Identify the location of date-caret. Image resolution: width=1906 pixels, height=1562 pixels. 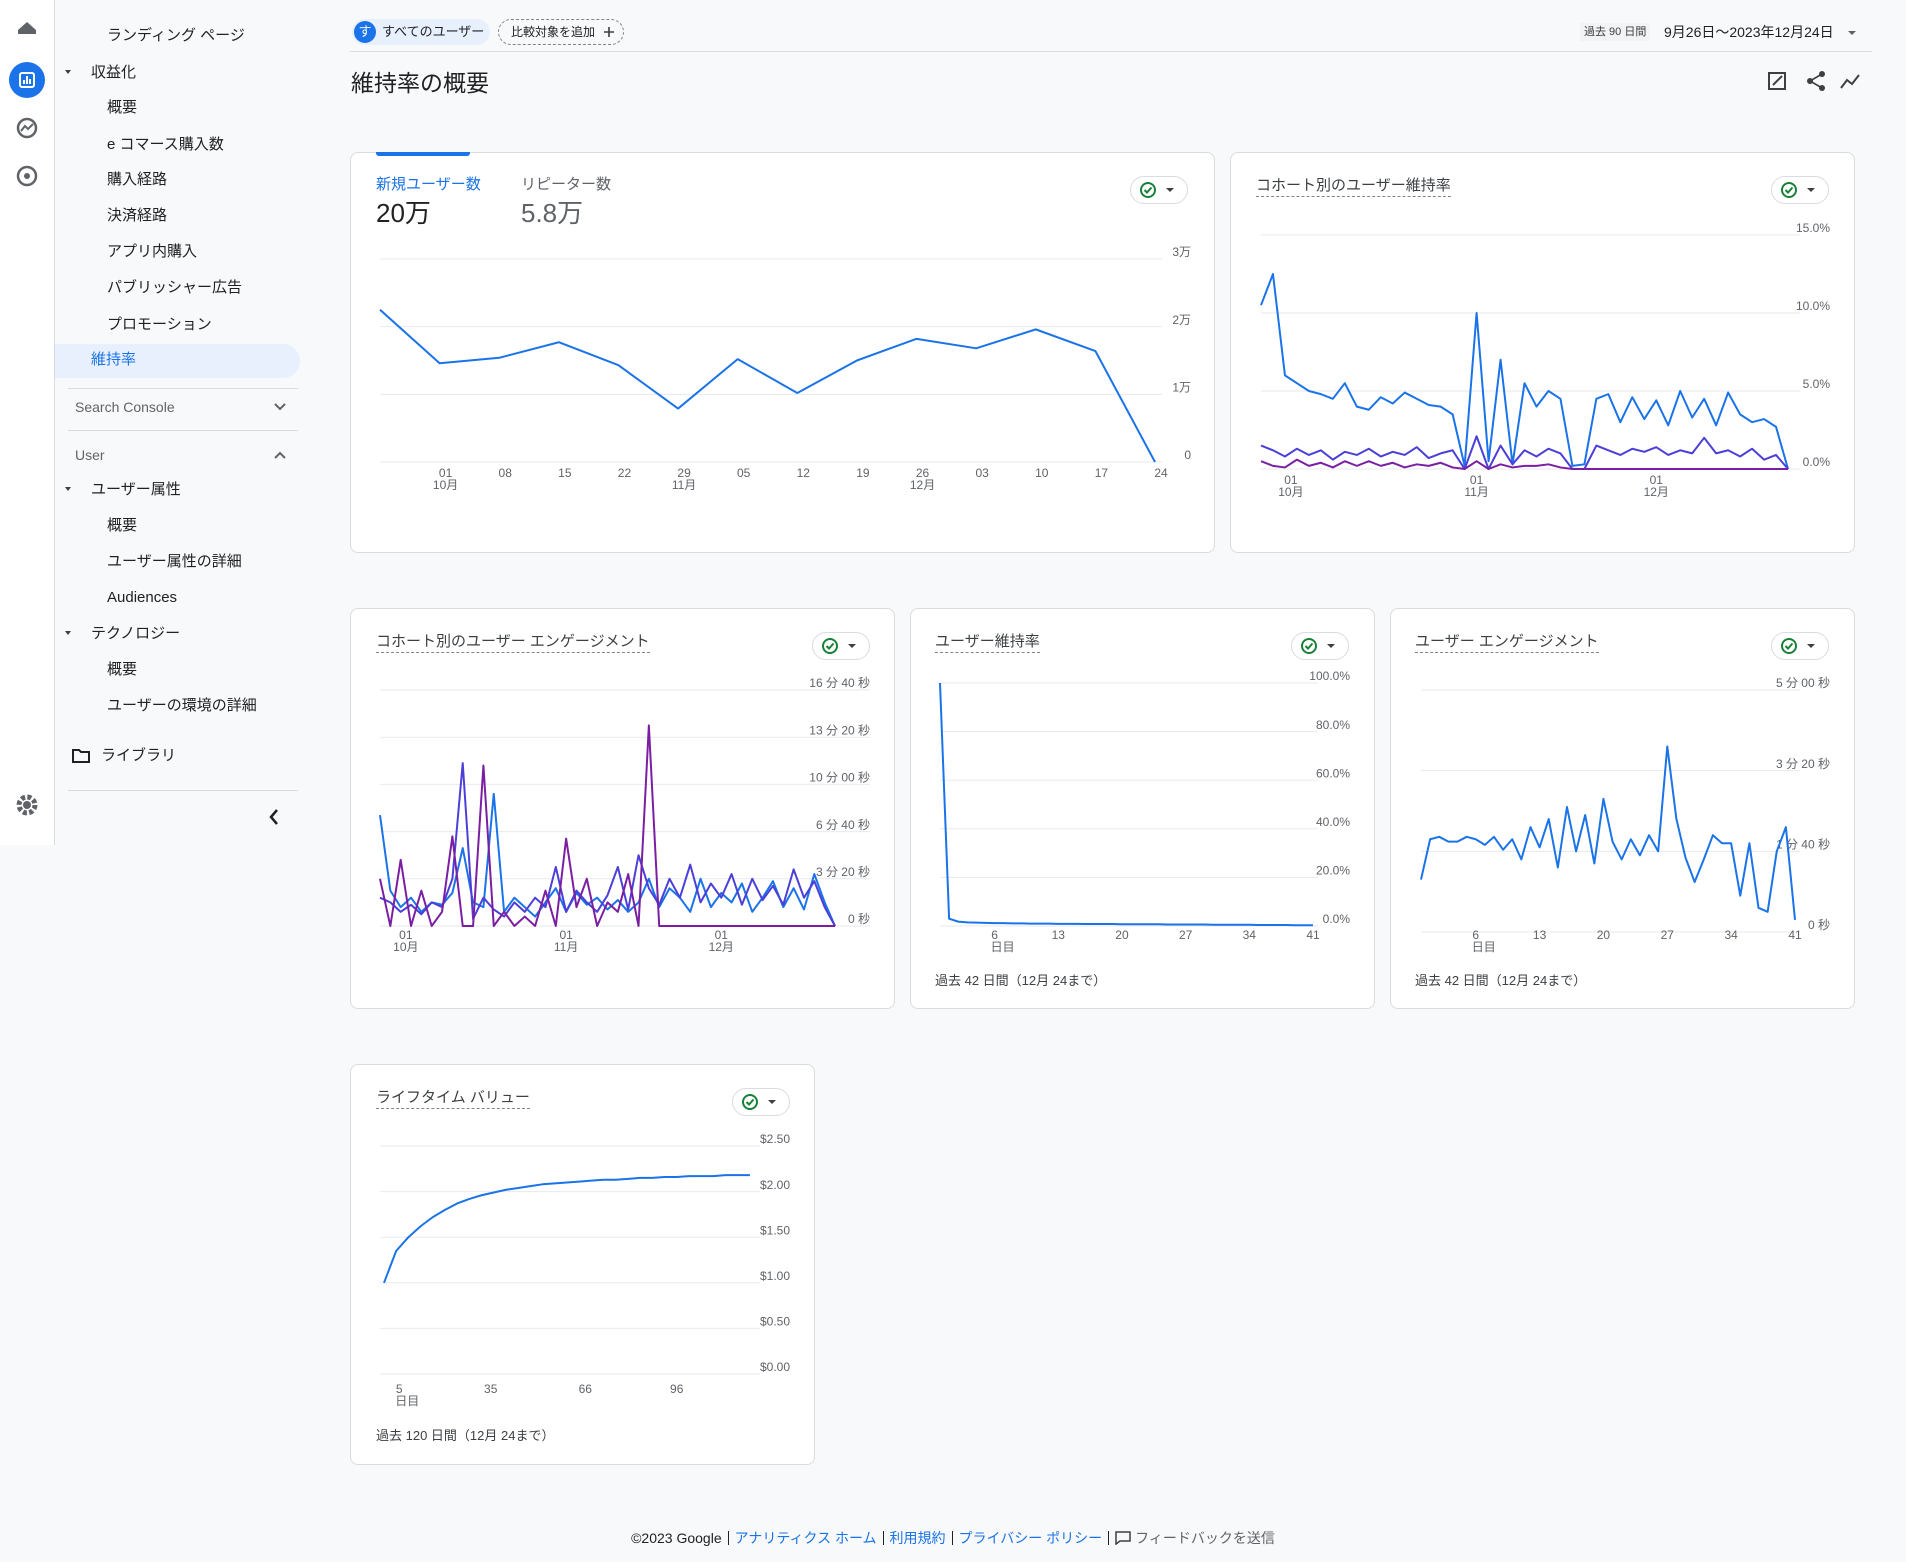
(1852, 33).